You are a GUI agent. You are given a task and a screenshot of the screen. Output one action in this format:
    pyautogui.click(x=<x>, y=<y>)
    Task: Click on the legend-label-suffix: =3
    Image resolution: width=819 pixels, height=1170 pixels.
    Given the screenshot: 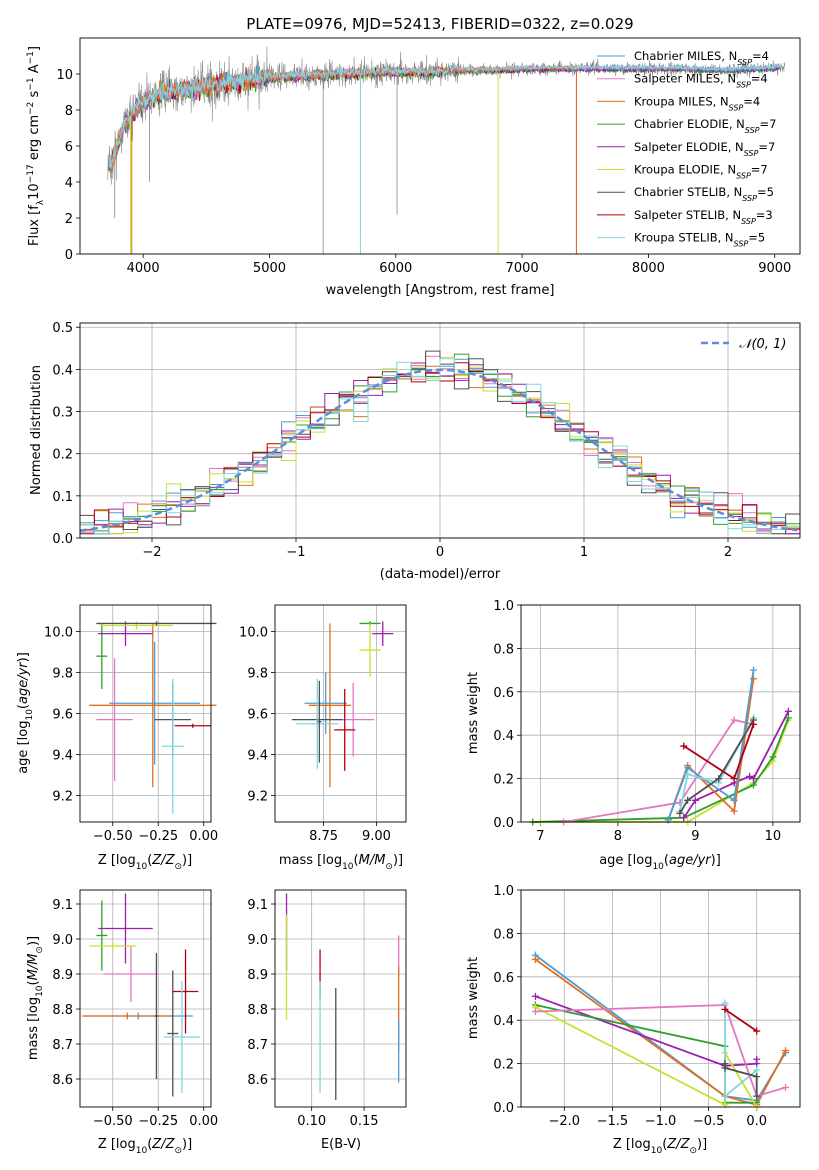 What is the action you would take?
    pyautogui.click(x=764, y=215)
    